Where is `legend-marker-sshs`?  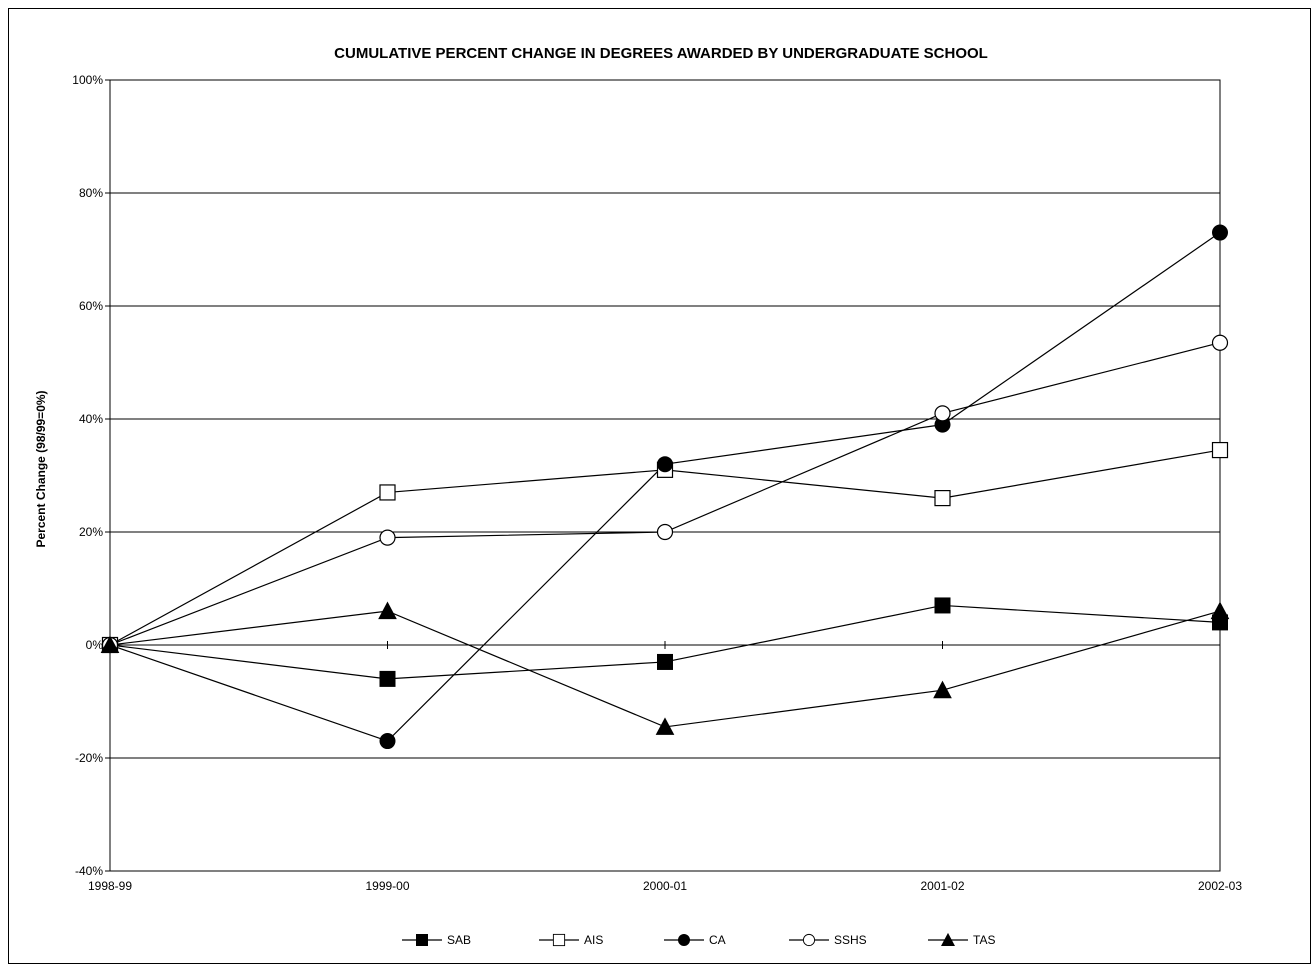 legend-marker-sshs is located at coordinates (809, 940).